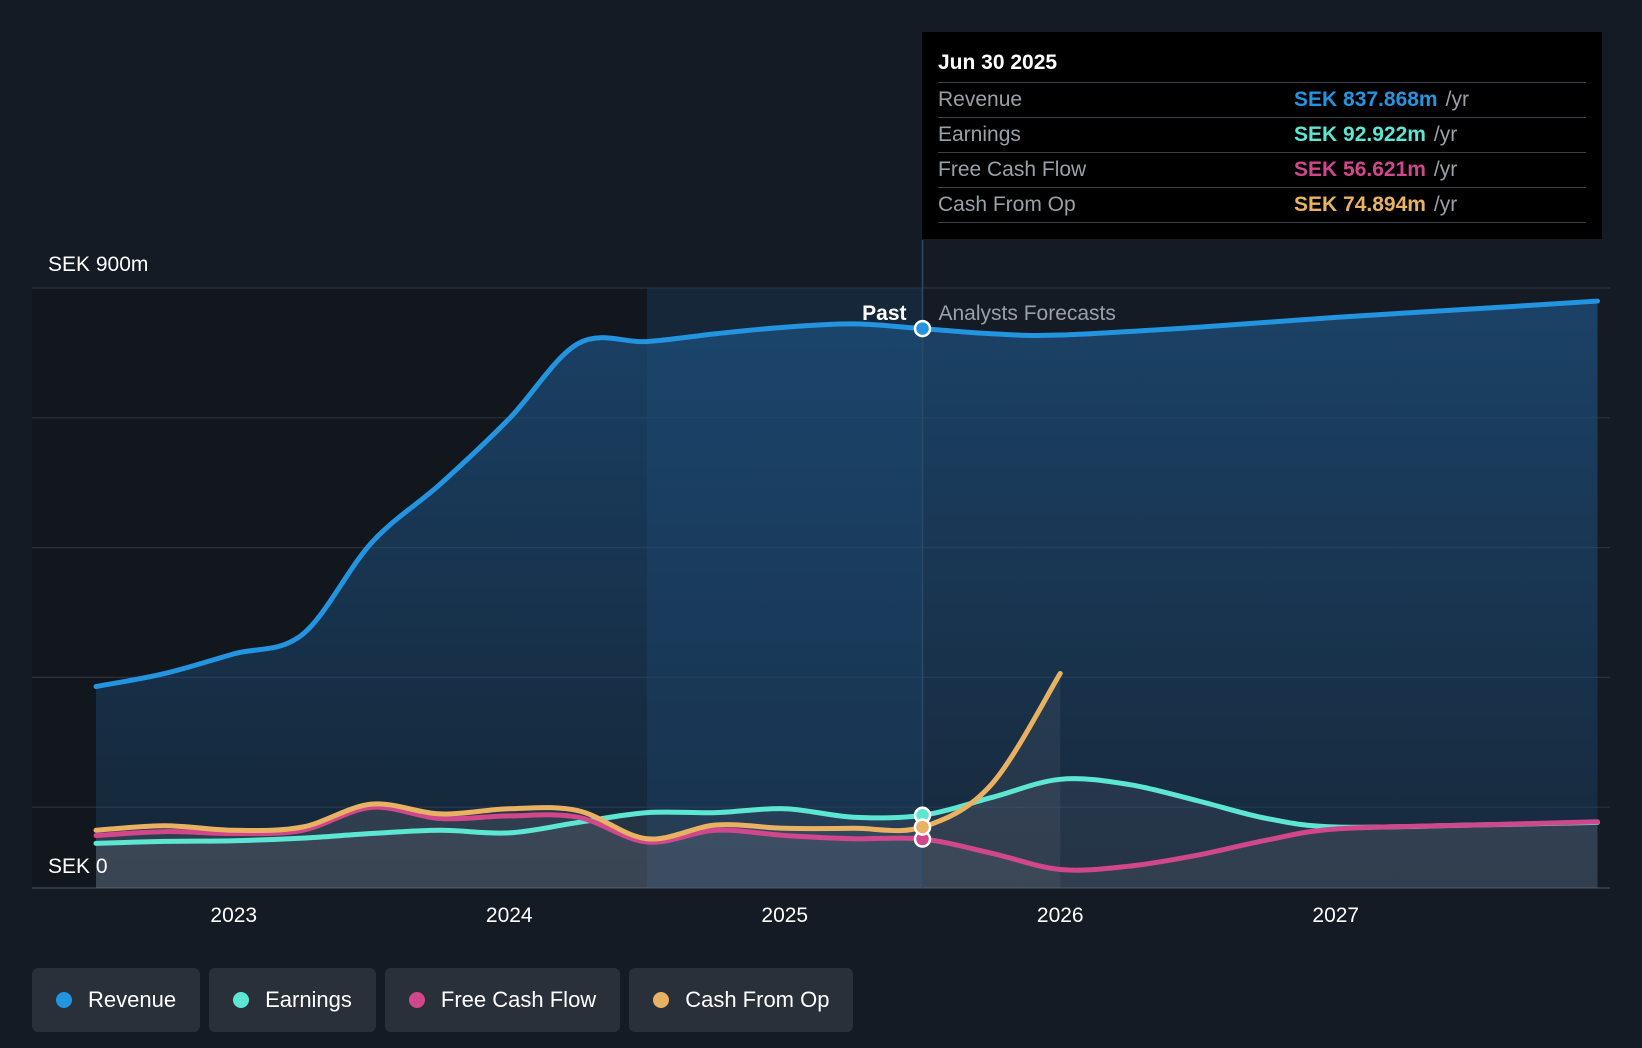 Image resolution: width=1642 pixels, height=1048 pixels. Describe the element at coordinates (1262, 169) in the screenshot. I see `tooltip-row-free-cash-flow: Free Cash Flow SEK 56.621m /yr` at that location.